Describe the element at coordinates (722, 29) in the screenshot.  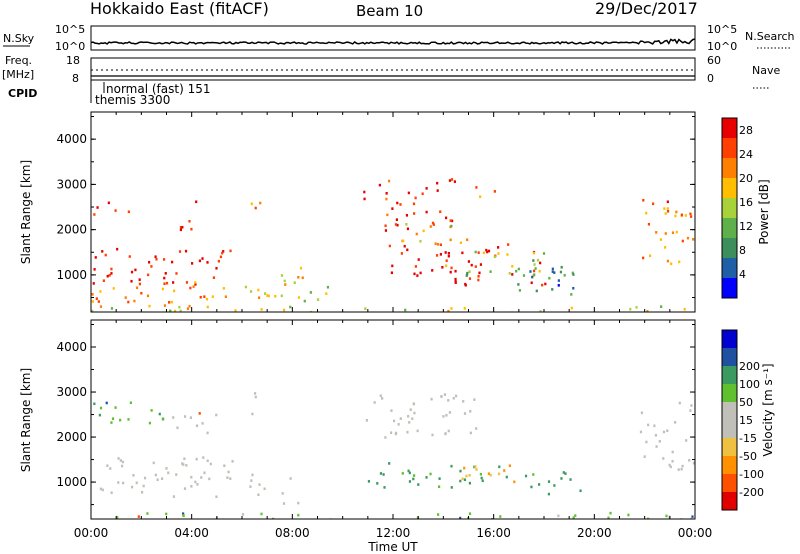
I see `noise-tick-top-right: 10^5` at that location.